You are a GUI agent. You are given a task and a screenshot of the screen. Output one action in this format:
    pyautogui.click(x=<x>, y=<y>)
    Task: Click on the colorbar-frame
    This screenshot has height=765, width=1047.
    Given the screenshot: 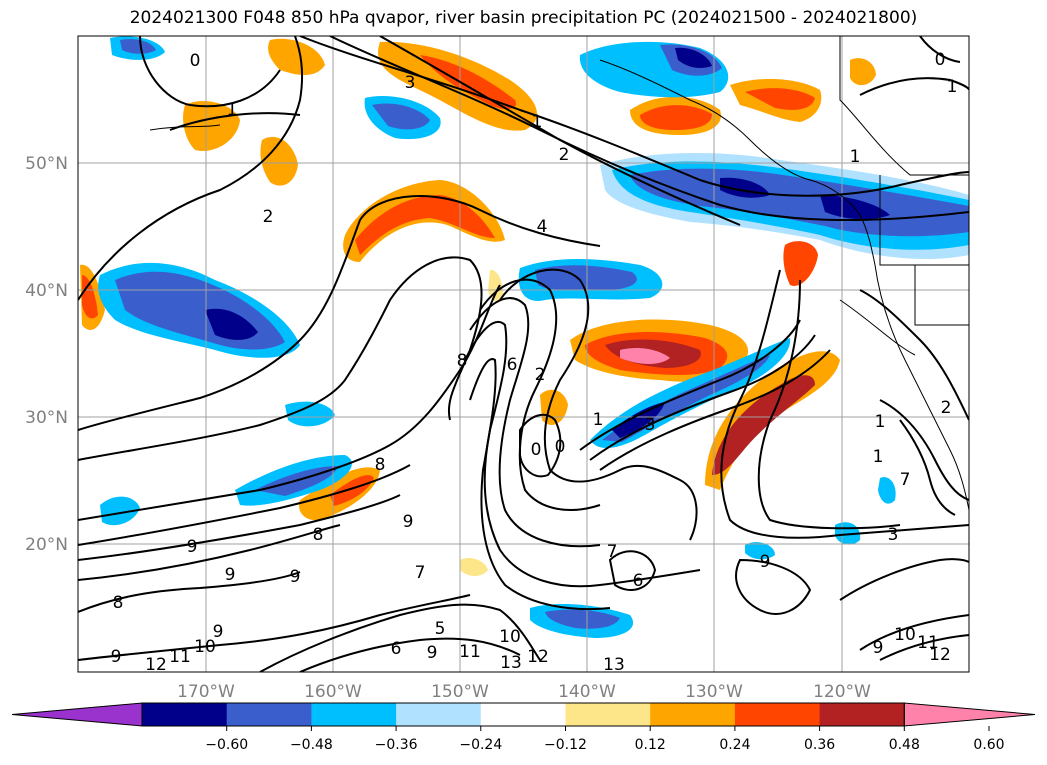 What is the action you would take?
    pyautogui.click(x=523, y=714)
    